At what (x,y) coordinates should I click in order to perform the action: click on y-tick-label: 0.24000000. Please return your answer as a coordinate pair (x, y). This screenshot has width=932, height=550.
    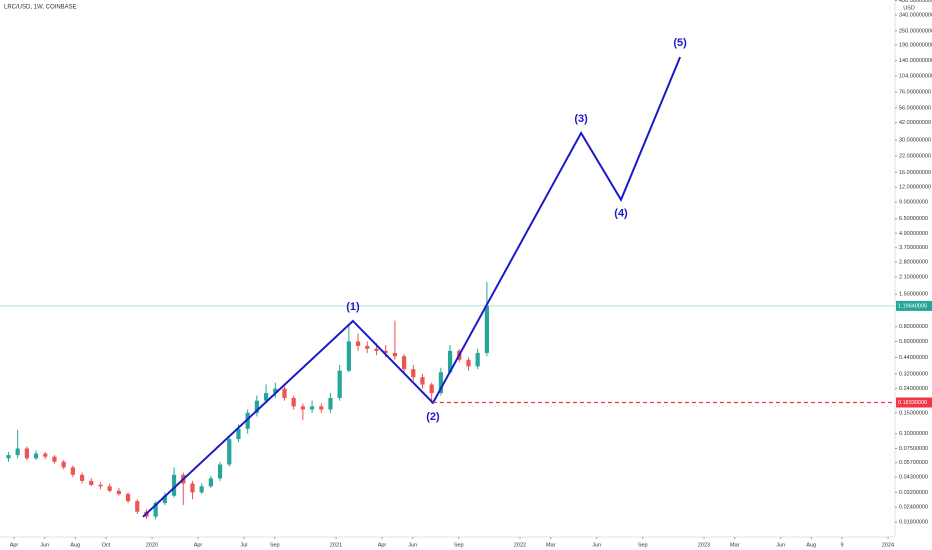
    Looking at the image, I should click on (913, 389).